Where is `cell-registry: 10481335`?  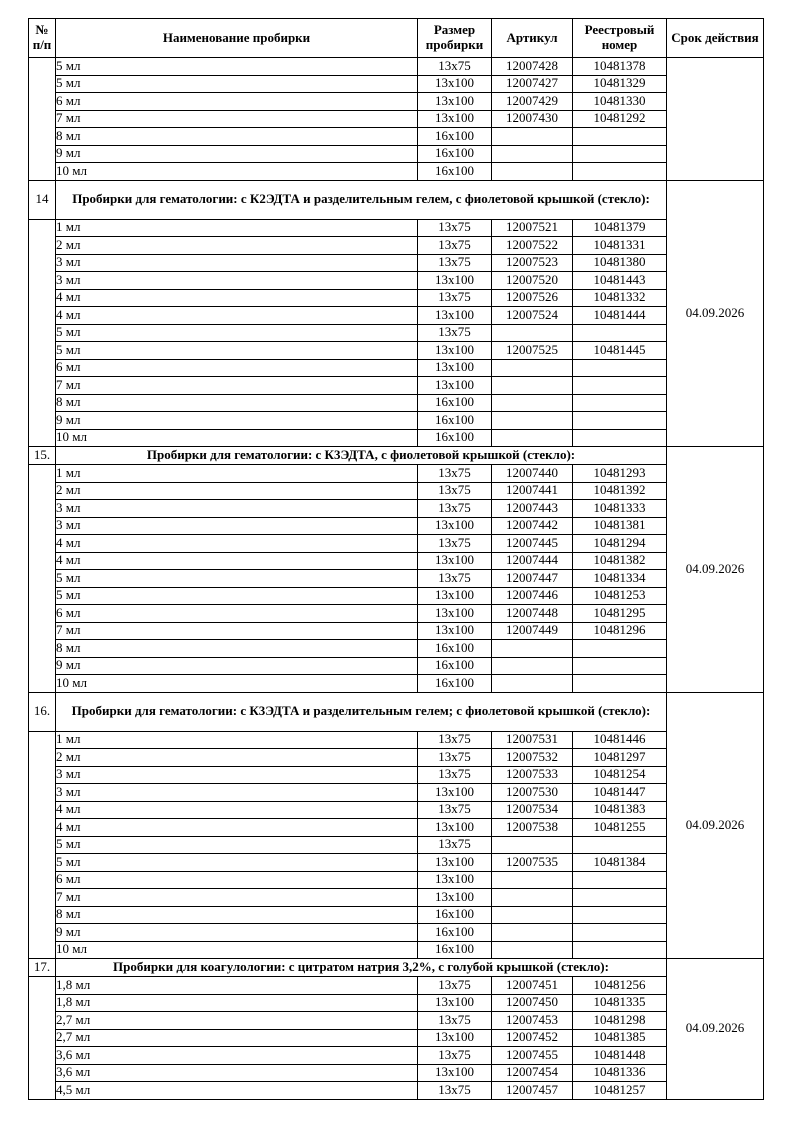 cell-registry: 10481335 is located at coordinates (619, 1002).